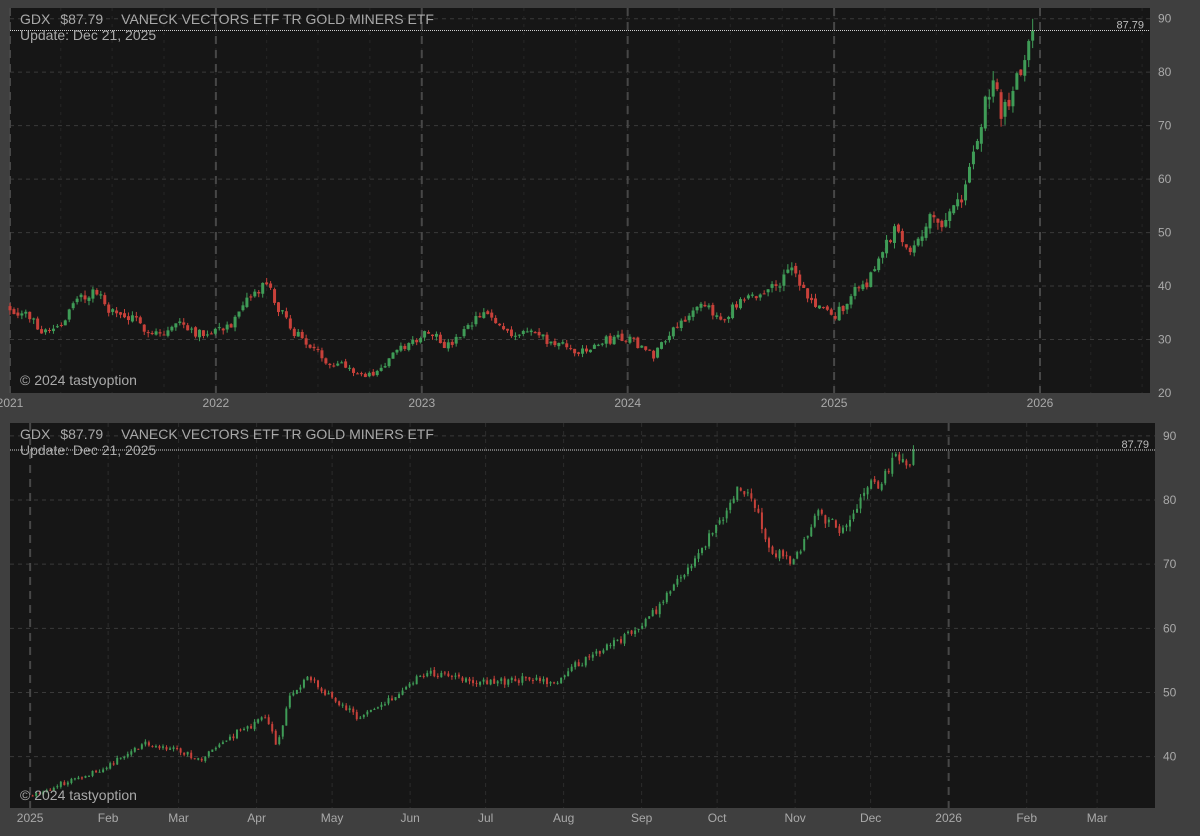 This screenshot has height=836, width=1200. I want to click on x-tick-label: Apr, so click(256, 818).